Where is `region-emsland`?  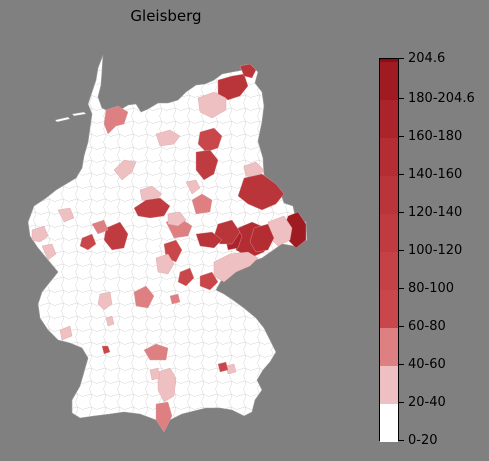
region-emsland is located at coordinates (49, 252).